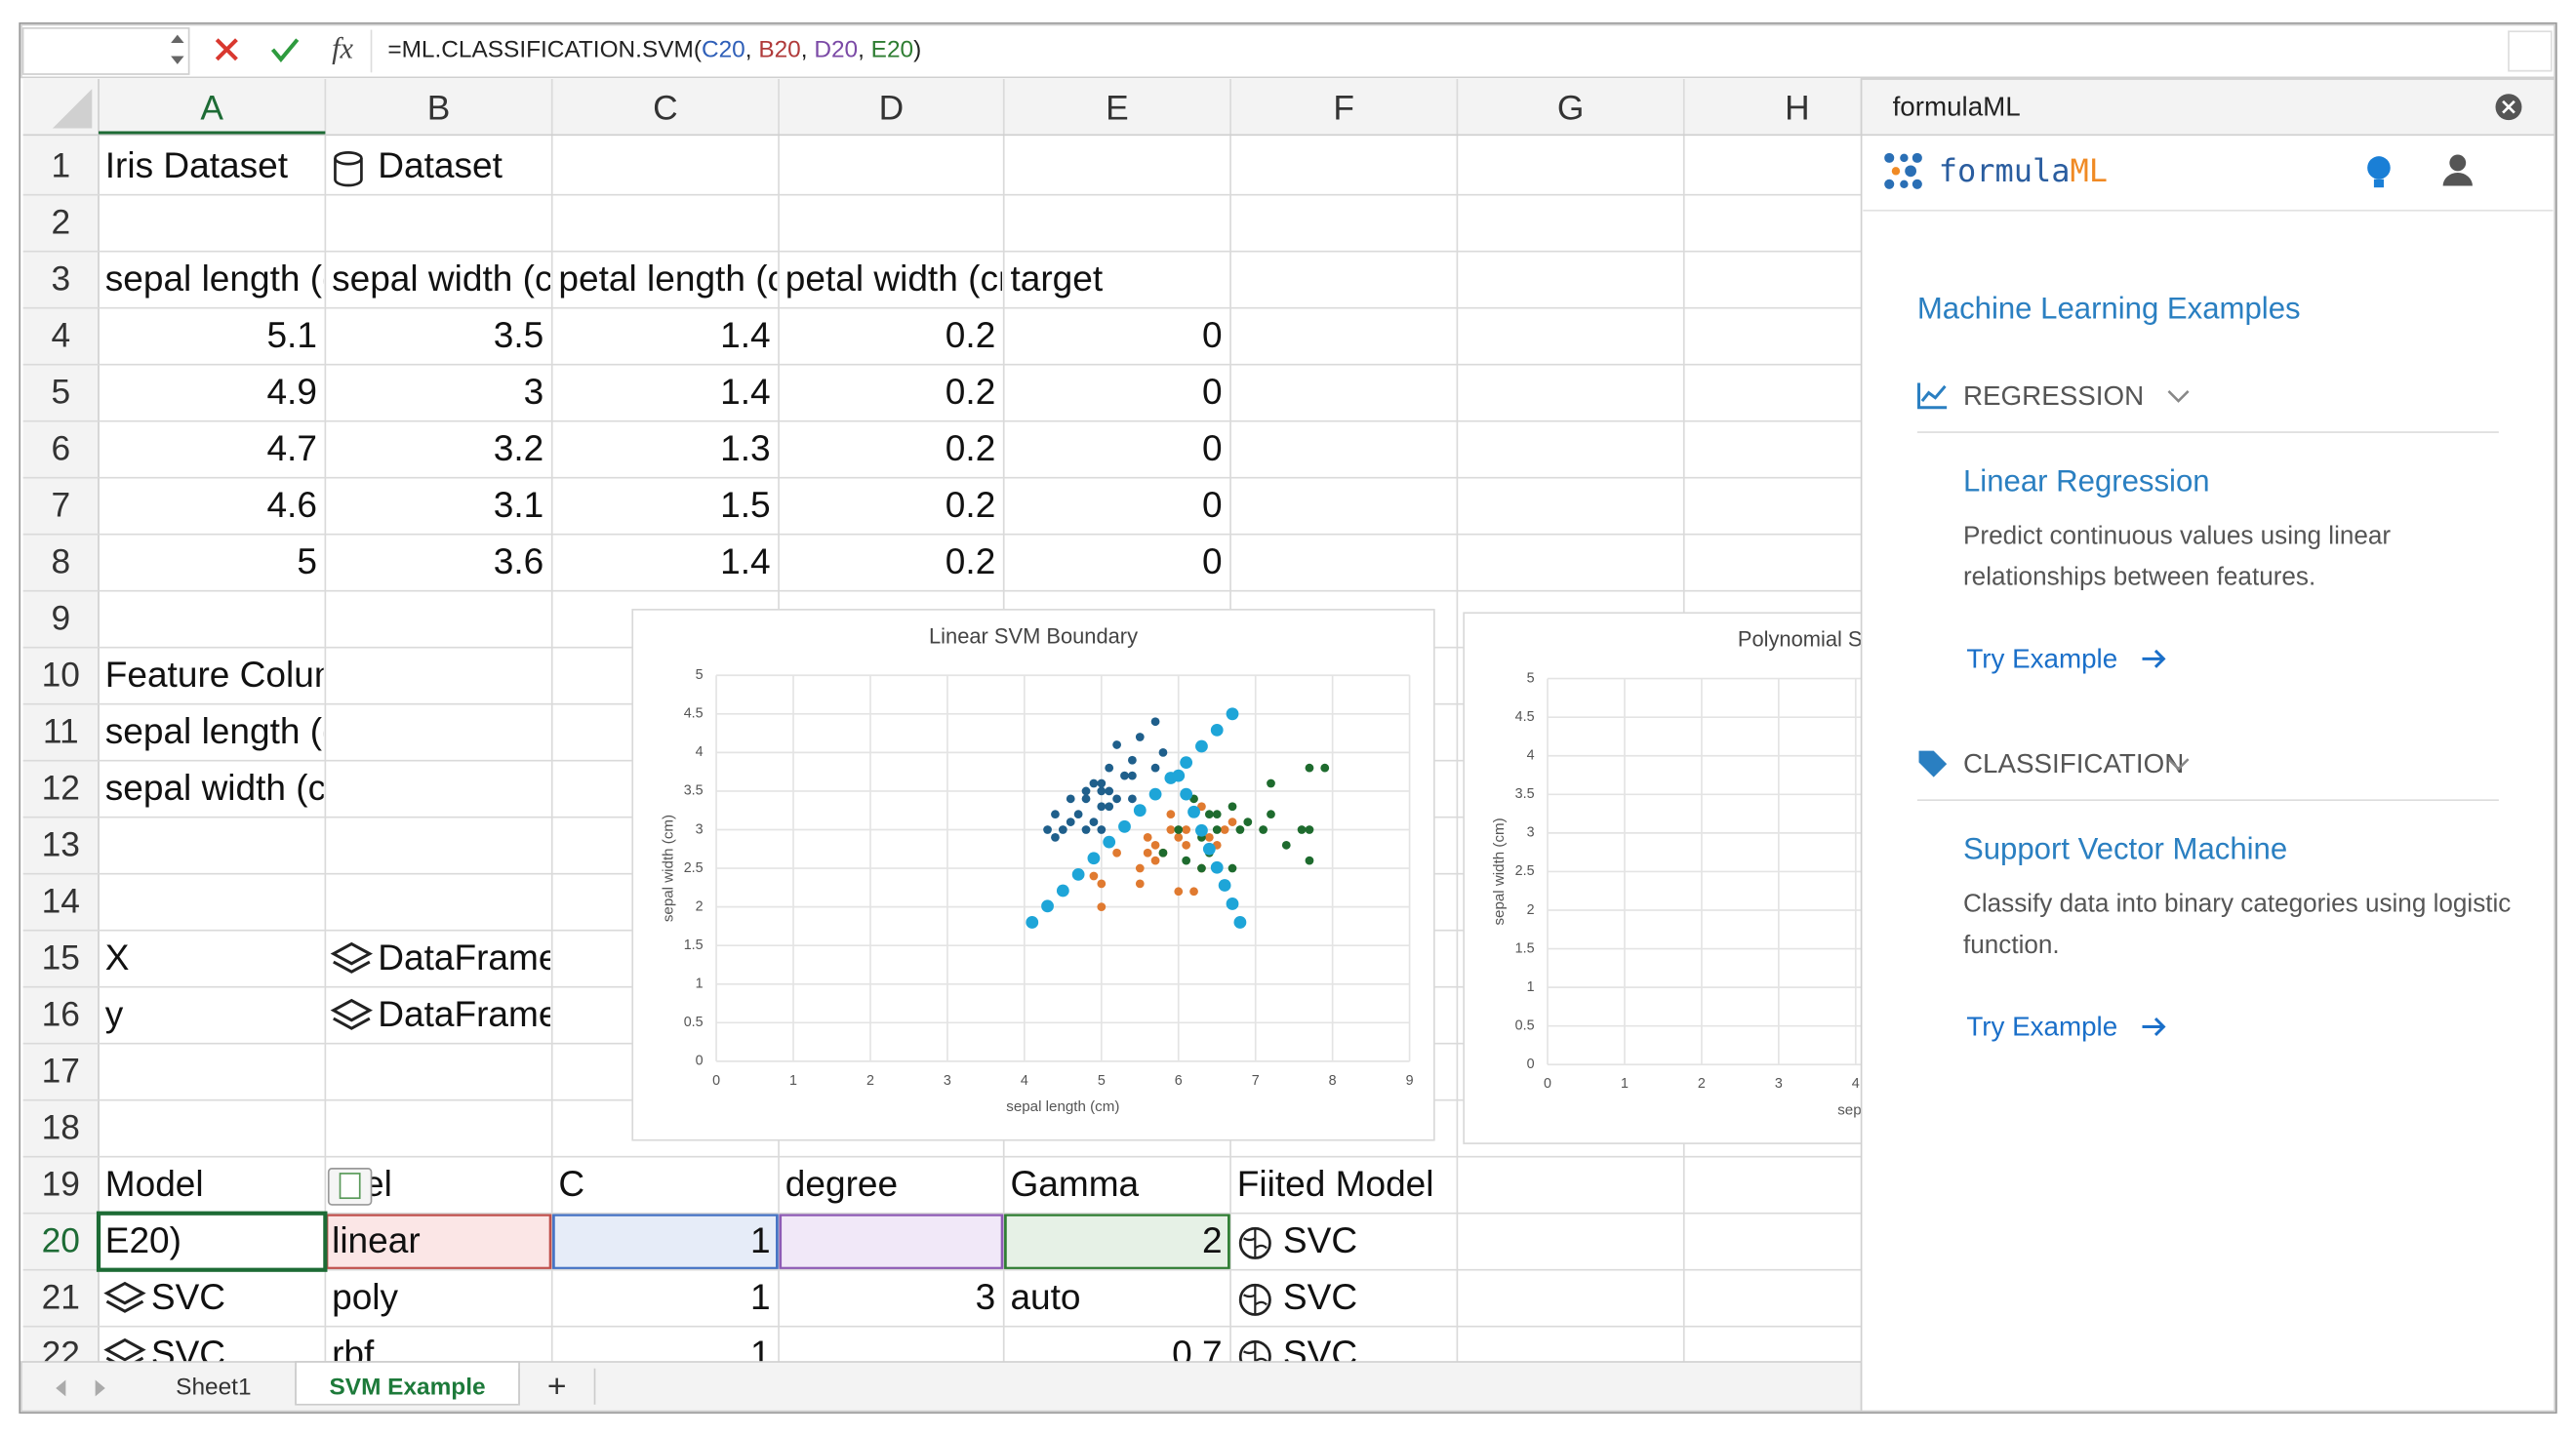 This screenshot has width=2576, height=1436. What do you see at coordinates (61, 1015) in the screenshot?
I see `row-header: 16` at bounding box center [61, 1015].